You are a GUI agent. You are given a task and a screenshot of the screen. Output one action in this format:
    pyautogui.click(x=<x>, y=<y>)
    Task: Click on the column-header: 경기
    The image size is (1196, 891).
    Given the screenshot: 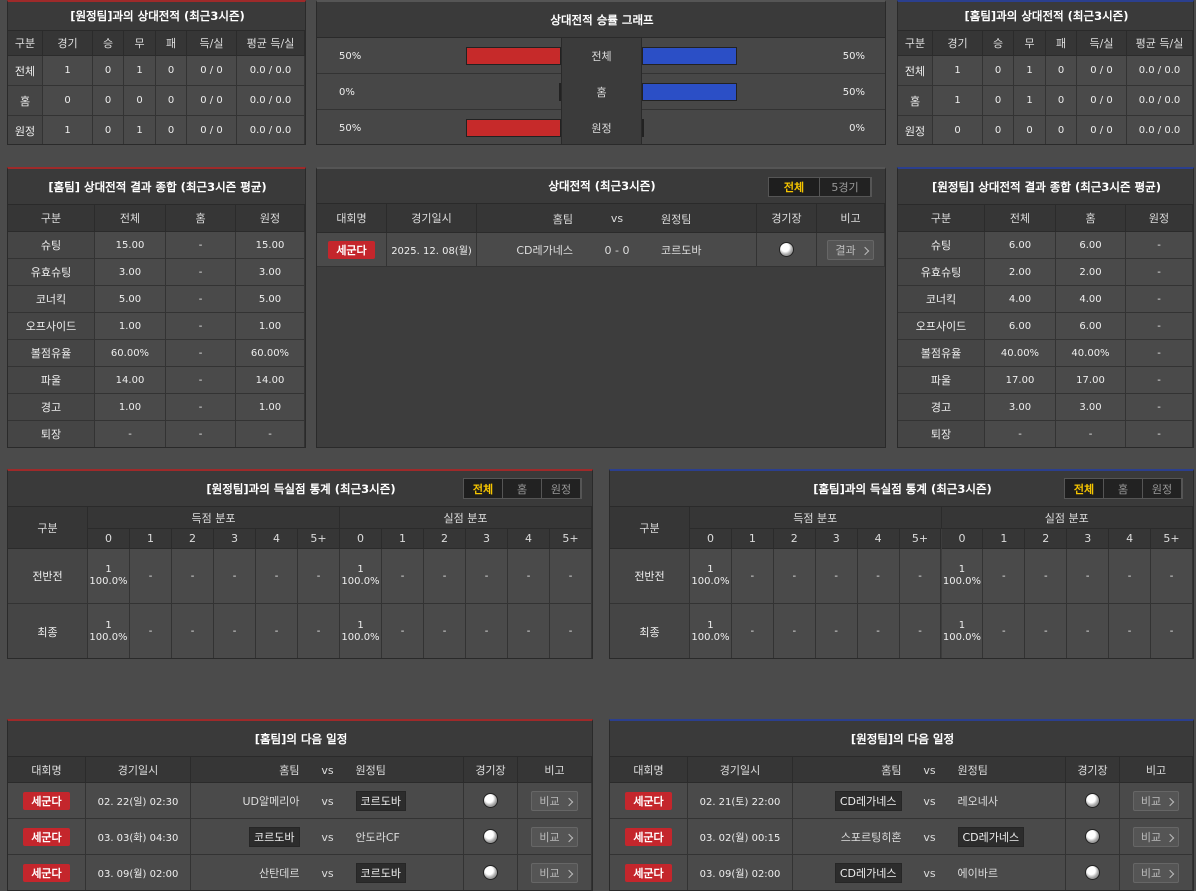 What is the action you would take?
    pyautogui.click(x=958, y=43)
    